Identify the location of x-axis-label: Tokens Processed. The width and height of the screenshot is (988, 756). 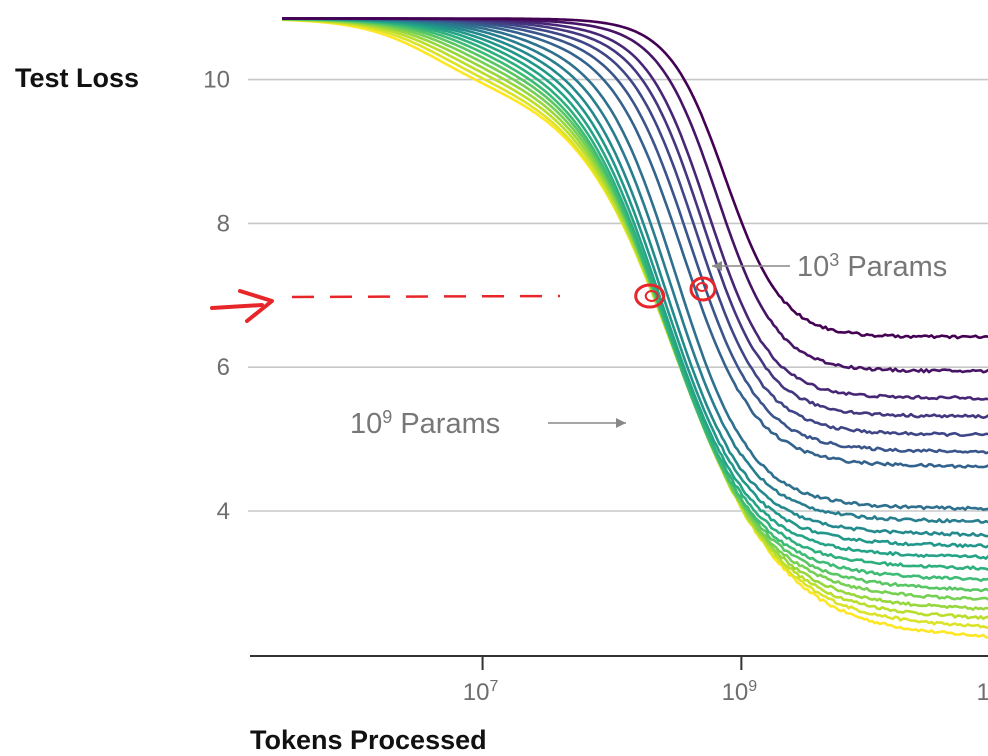
(368, 740).